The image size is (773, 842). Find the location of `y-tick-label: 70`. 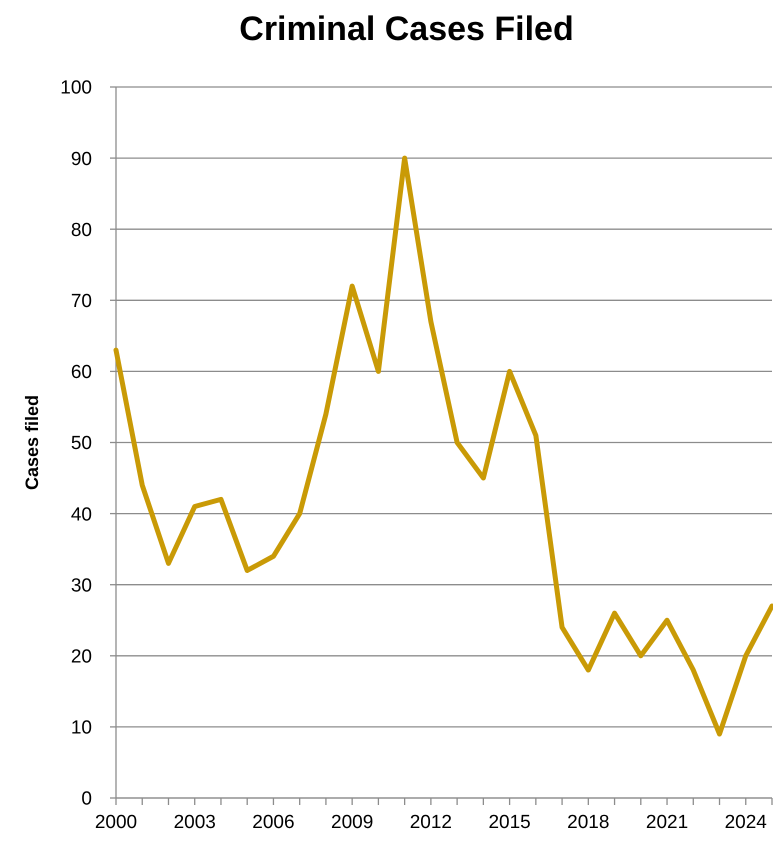

y-tick-label: 70 is located at coordinates (81, 301).